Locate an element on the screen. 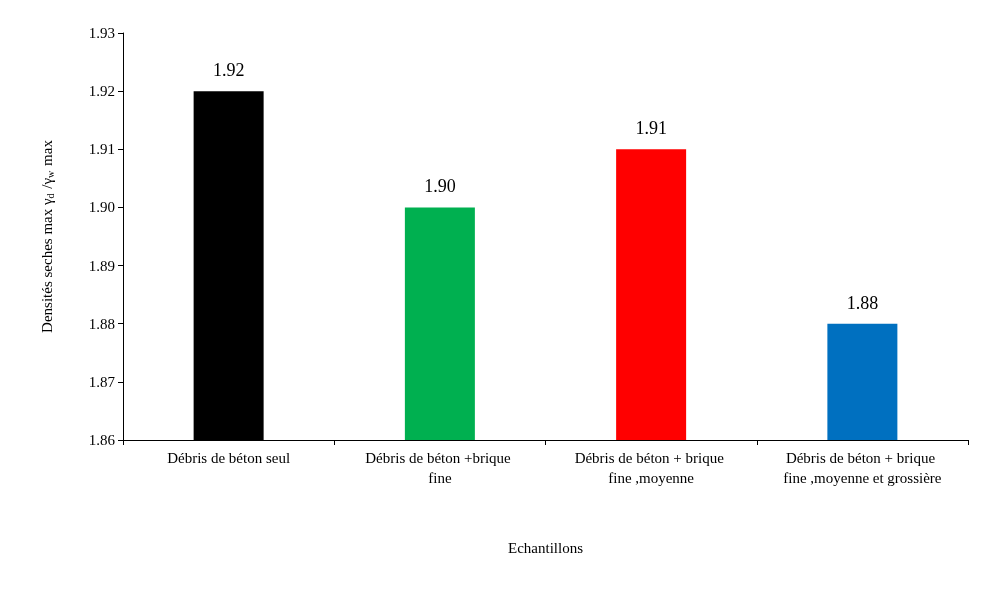  x-tick-label: Débris de béton seul is located at coordinates (229, 458).